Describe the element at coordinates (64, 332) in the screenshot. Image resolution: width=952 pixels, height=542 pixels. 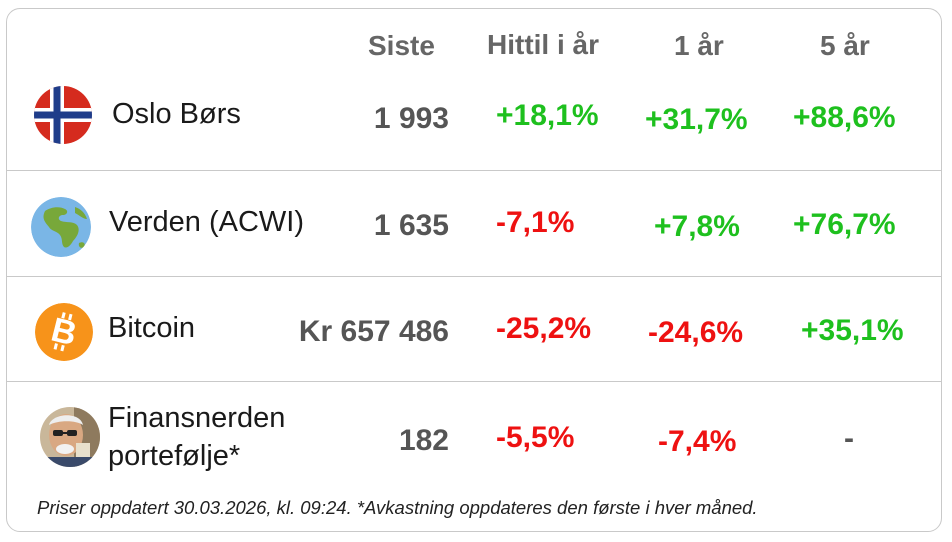
I see `bitcoin-icon: B` at that location.